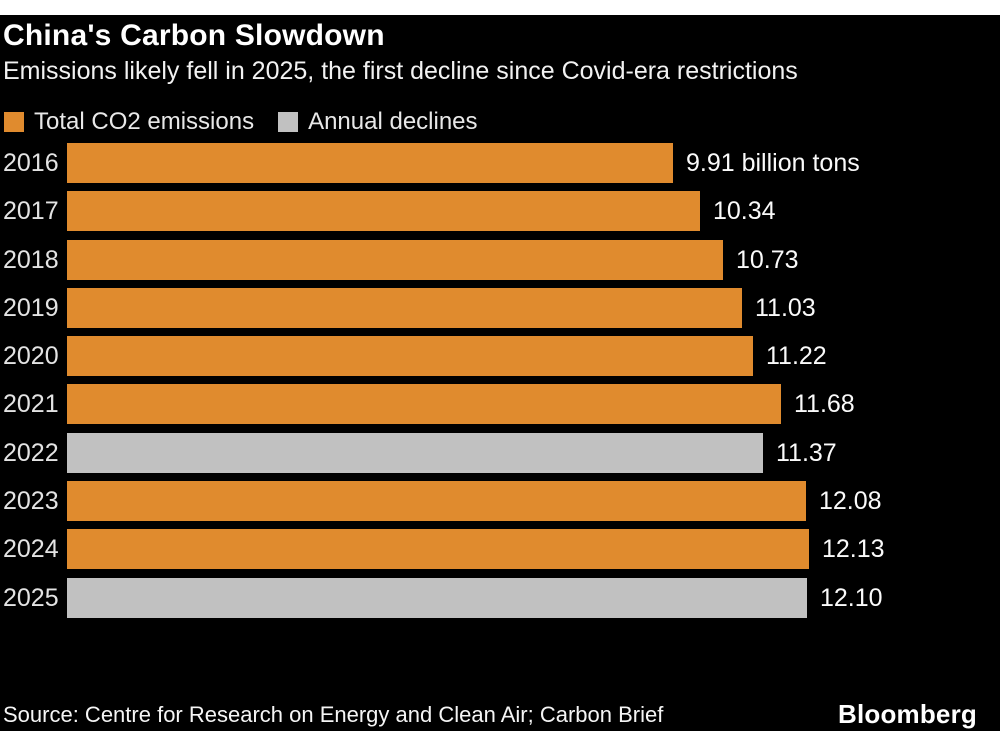 This screenshot has width=1000, height=750. I want to click on chart-row: 2024 12.13, so click(500, 553).